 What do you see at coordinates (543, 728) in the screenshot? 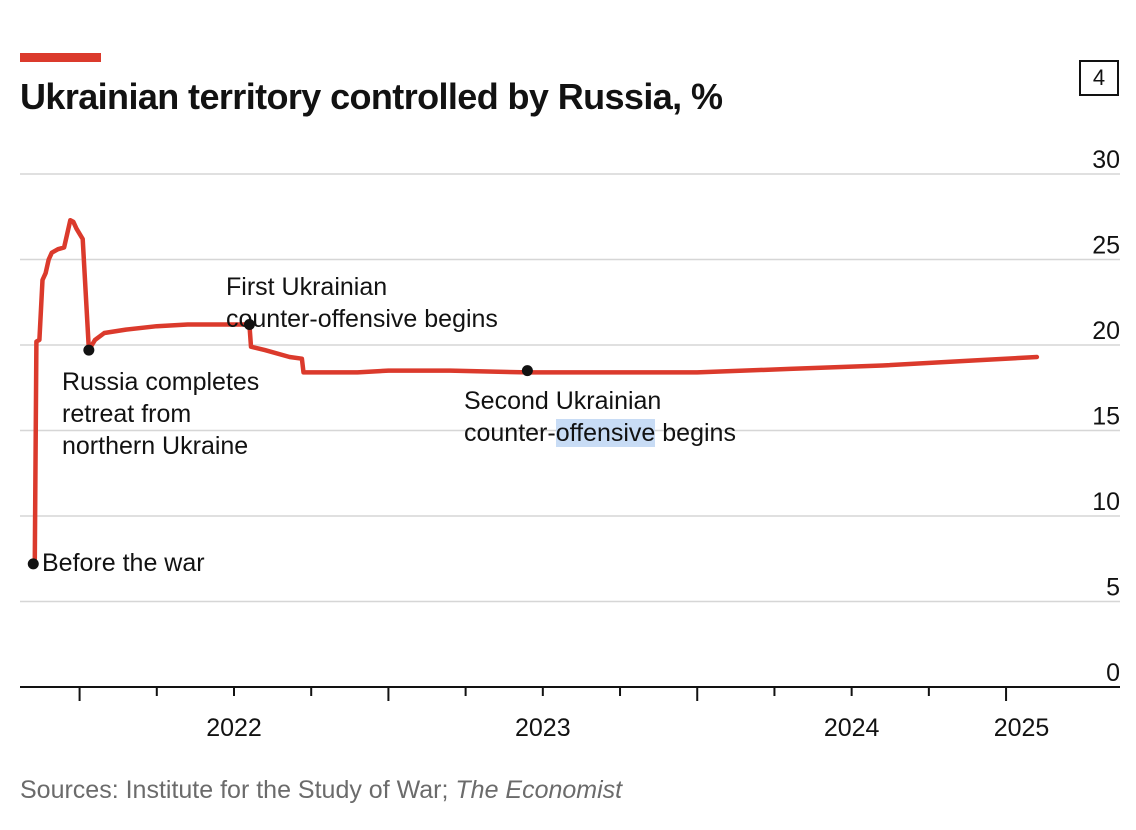
I see `x-tick-label-2023: 2023` at bounding box center [543, 728].